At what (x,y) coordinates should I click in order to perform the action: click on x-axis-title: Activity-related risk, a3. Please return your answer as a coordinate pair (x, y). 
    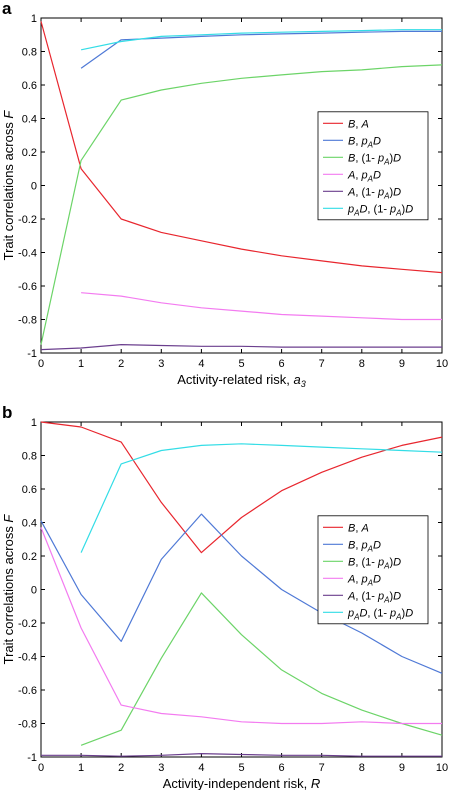
    Looking at the image, I should click on (241, 380).